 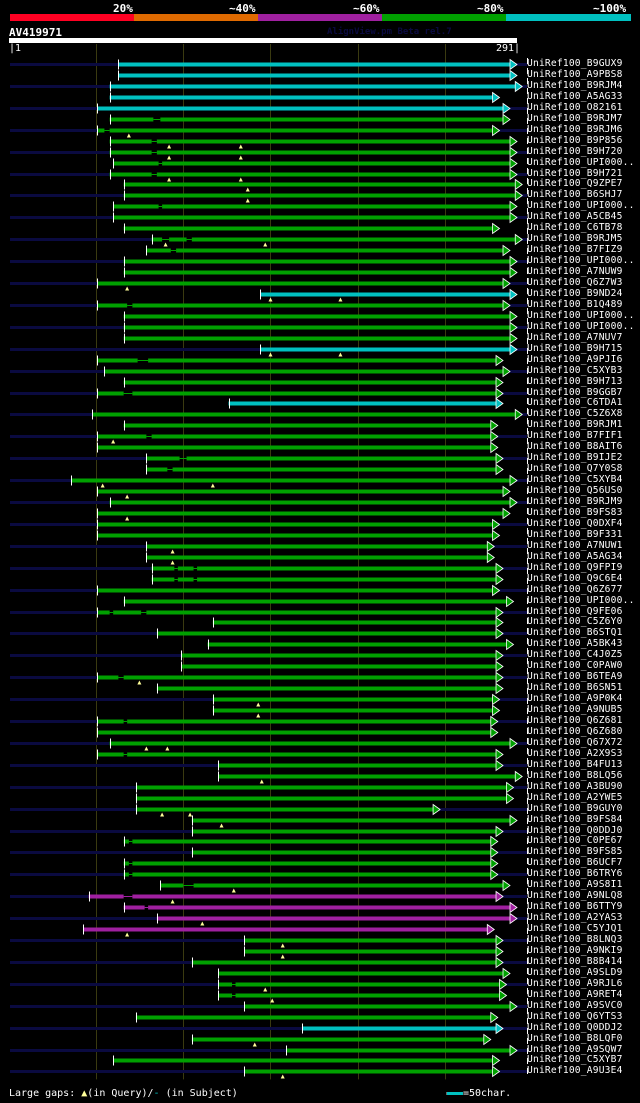 I want to click on hit-label: UniRef100_O82161, so click(x=575, y=107).